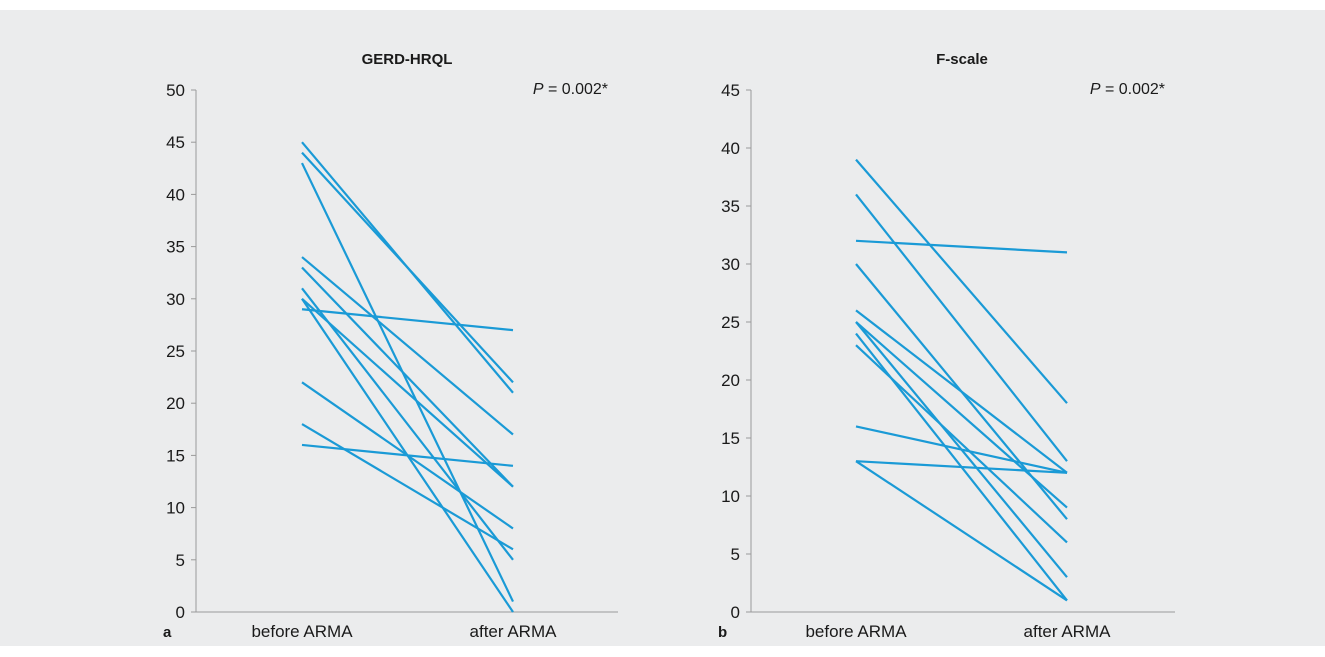  Describe the element at coordinates (407, 59) in the screenshot. I see `chart-title: GERD-HRQL` at that location.